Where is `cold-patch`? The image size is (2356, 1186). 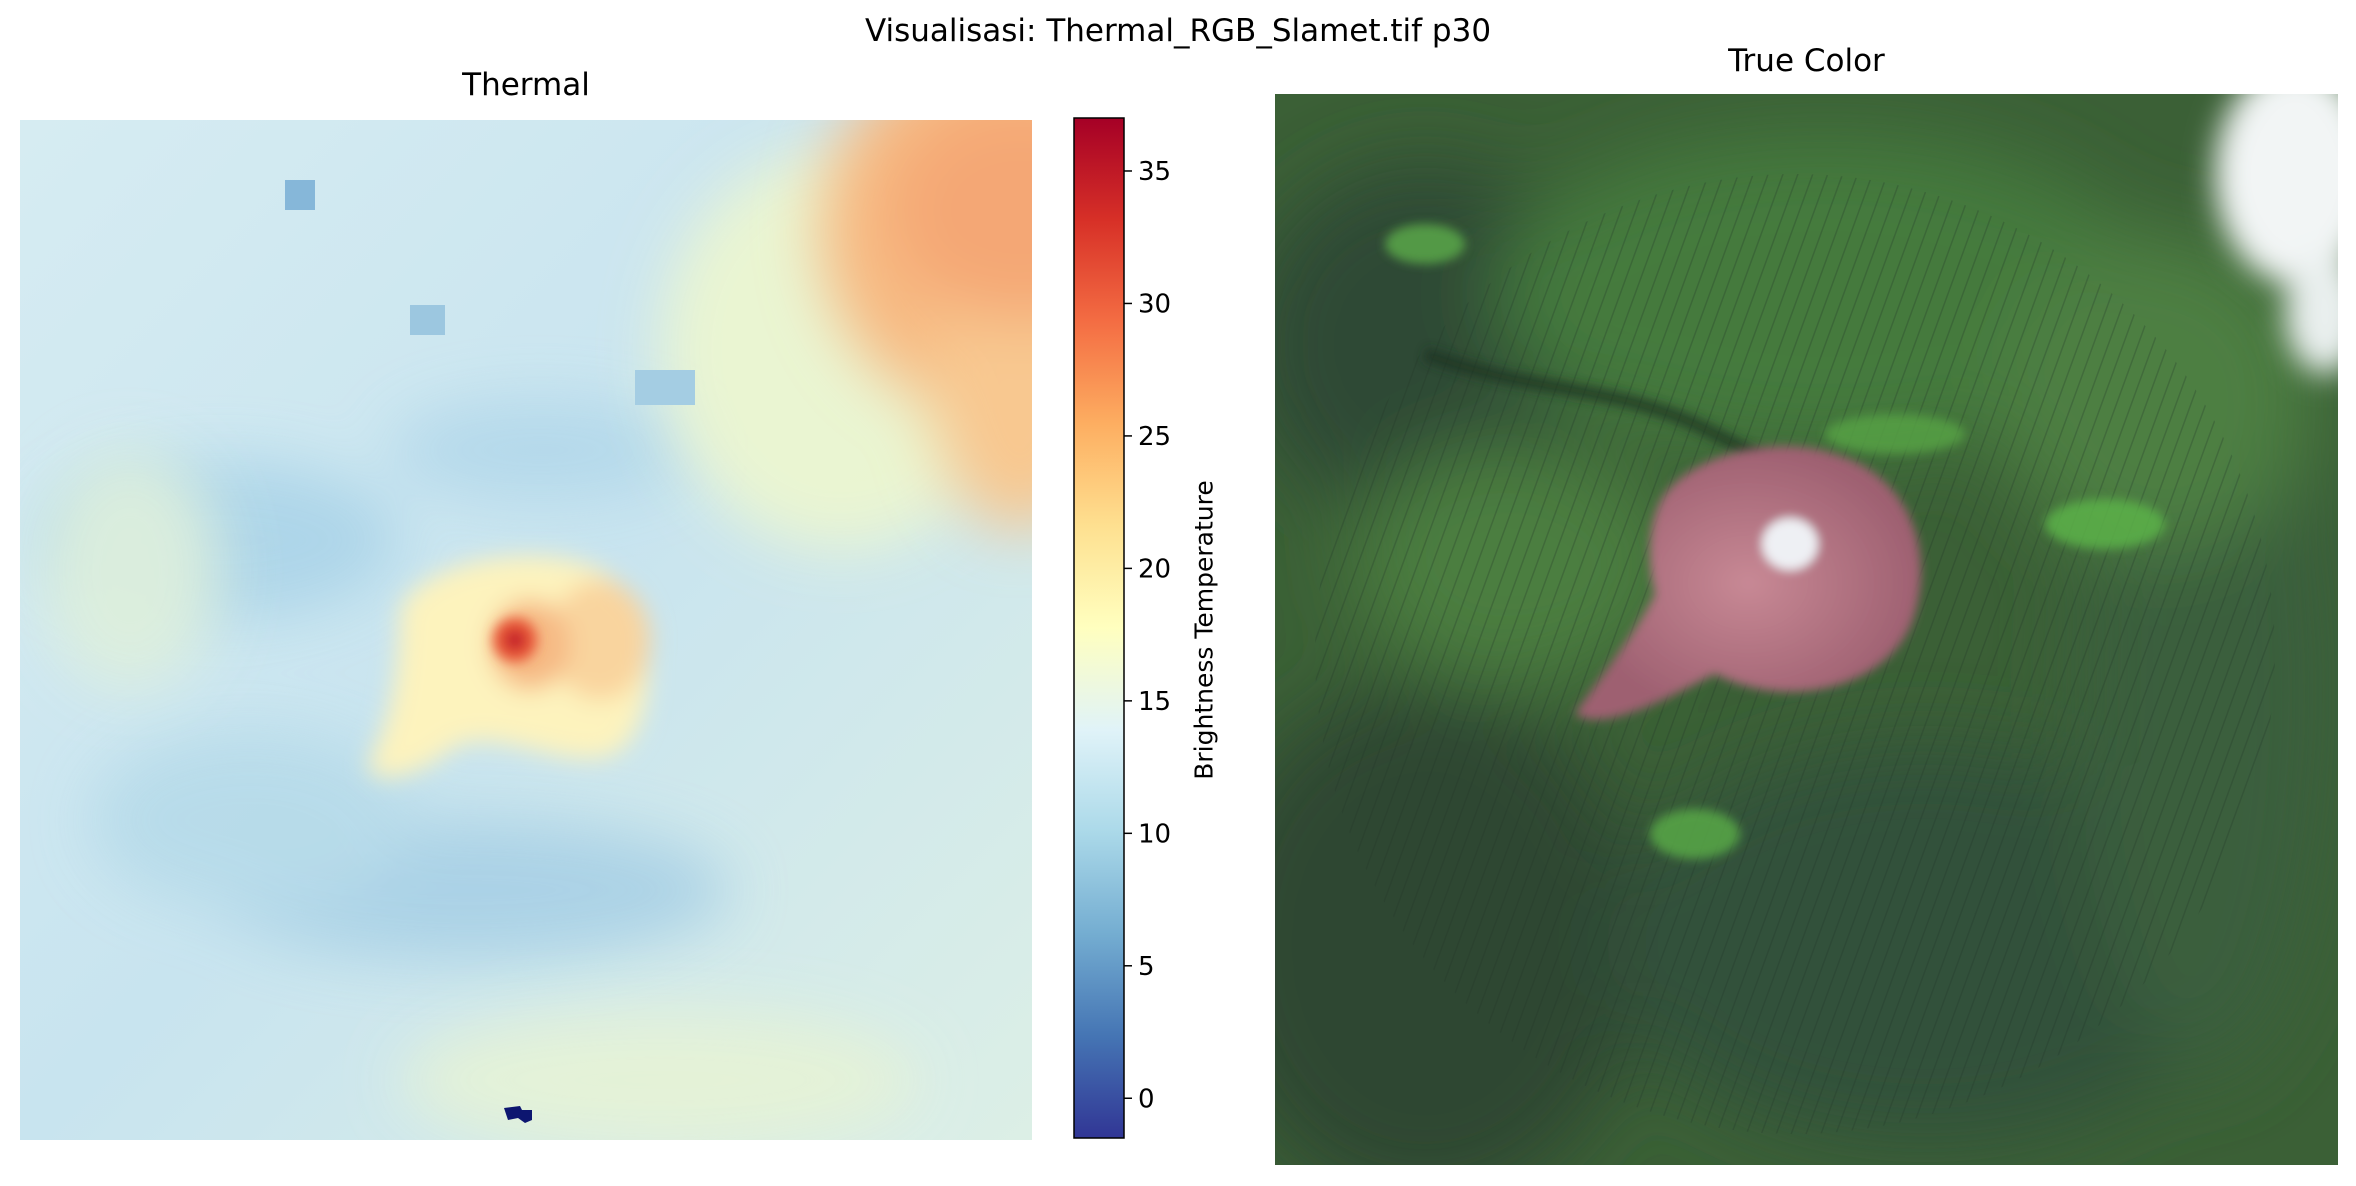
cold-patch is located at coordinates (518, 1114).